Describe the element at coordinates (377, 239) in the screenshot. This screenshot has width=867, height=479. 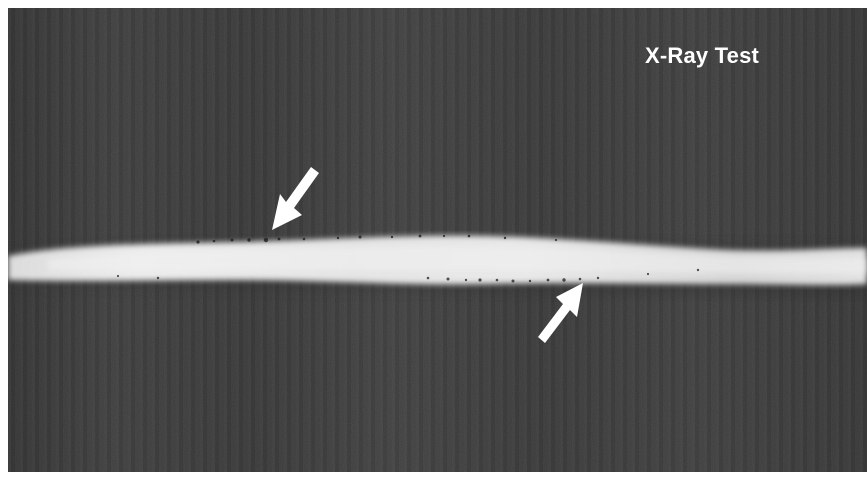
I see `porosity-upper` at that location.